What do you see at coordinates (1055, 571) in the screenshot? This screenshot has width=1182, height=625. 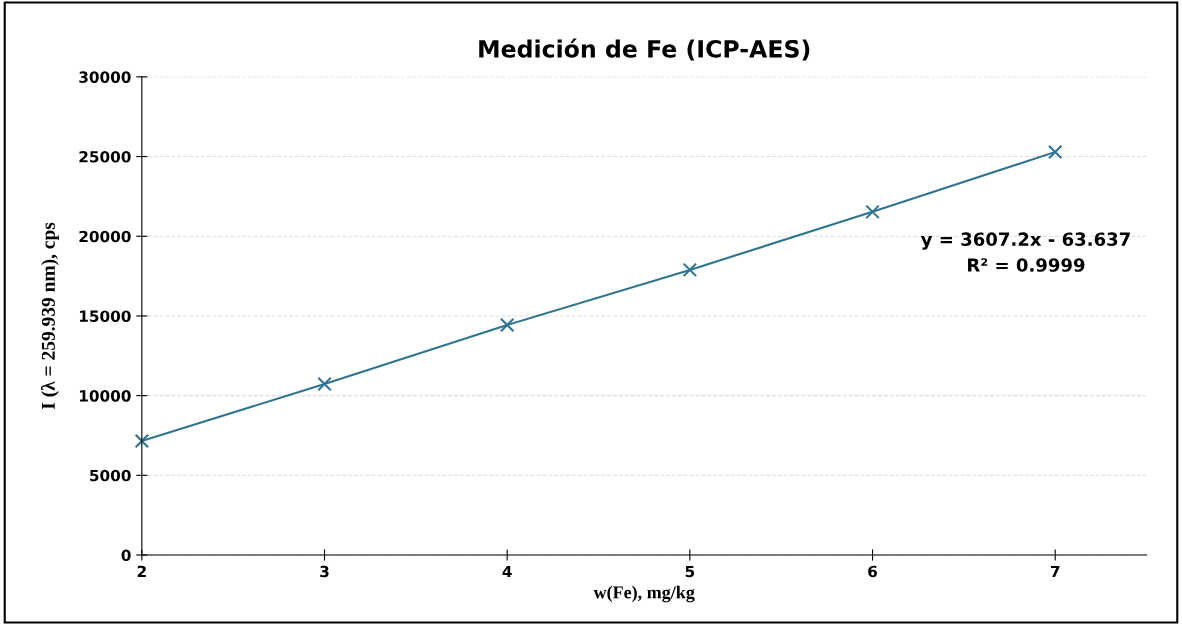 I see `x-tick-label: 7` at bounding box center [1055, 571].